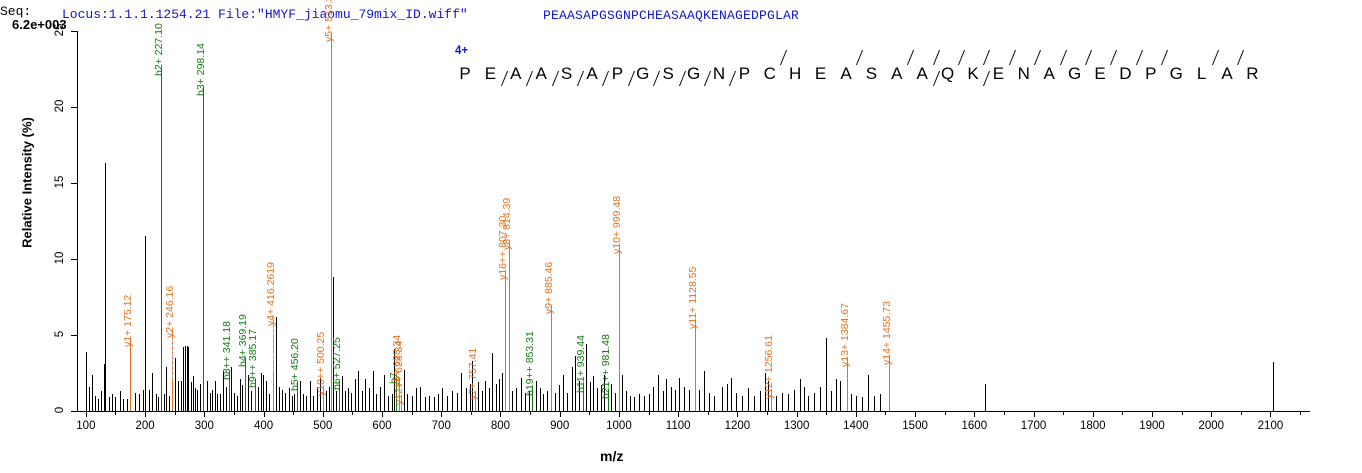 The height and width of the screenshot is (473, 1362). Describe the element at coordinates (382, 426) in the screenshot. I see `x-tick-label: 600` at that location.